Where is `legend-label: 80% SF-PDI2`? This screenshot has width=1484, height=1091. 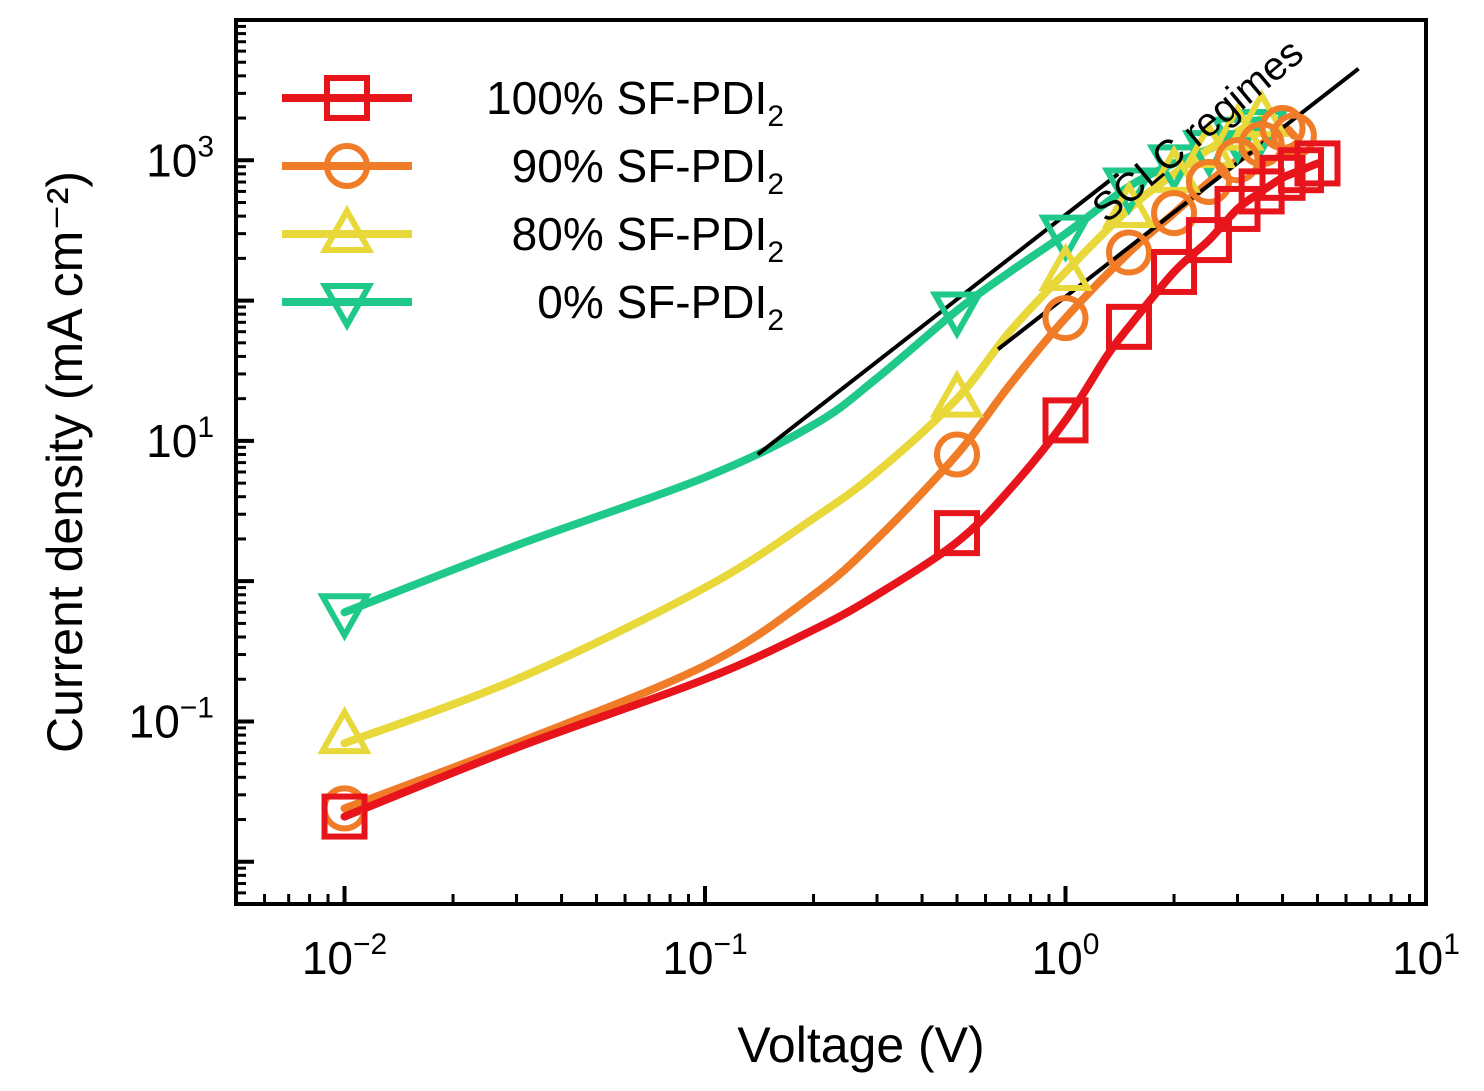 legend-label: 80% SF-PDI2 is located at coordinates (648, 238).